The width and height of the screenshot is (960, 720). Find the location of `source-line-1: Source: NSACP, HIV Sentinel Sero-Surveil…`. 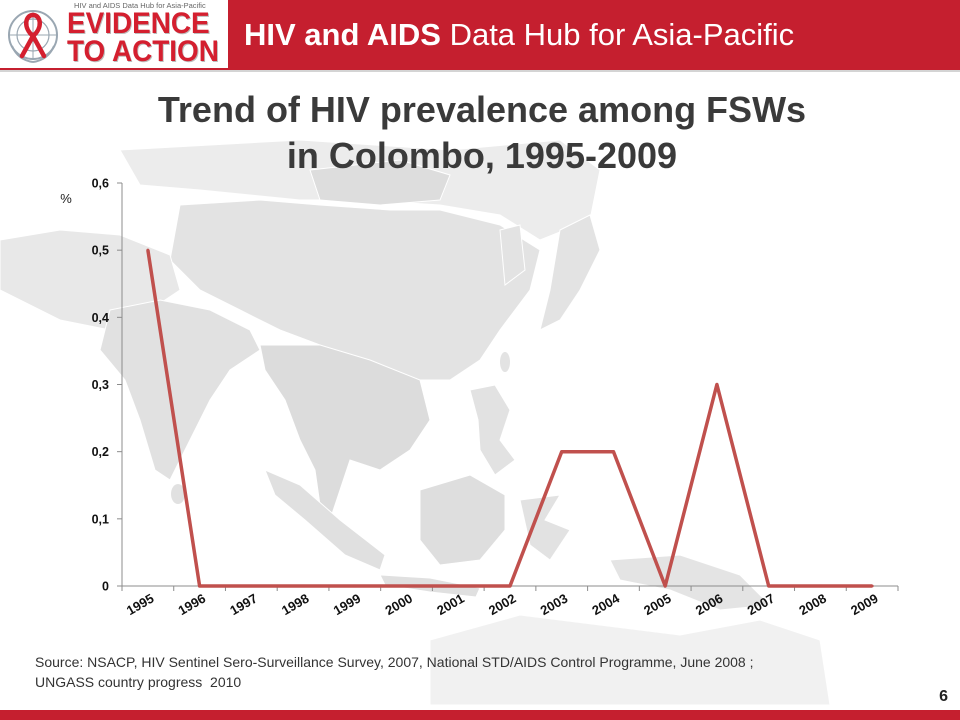

source-line-1: Source: NSACP, HIV Sentinel Sero-Surveil… is located at coordinates (394, 662).